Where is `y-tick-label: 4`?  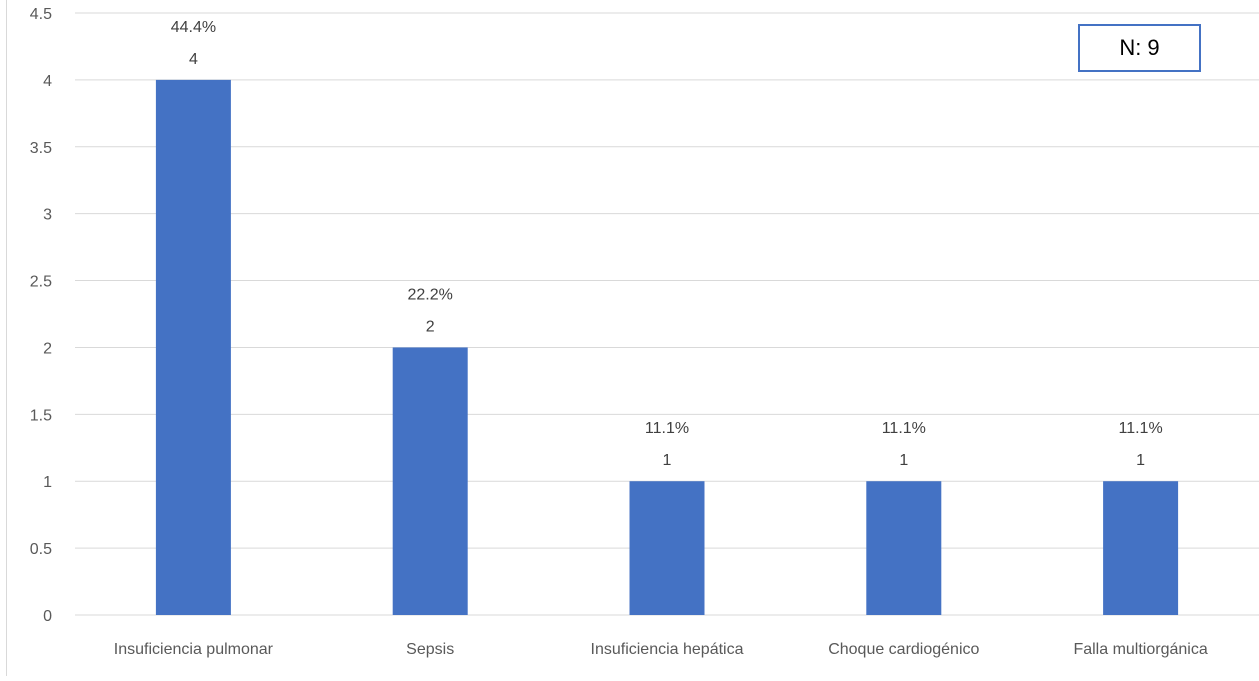 y-tick-label: 4 is located at coordinates (47, 81).